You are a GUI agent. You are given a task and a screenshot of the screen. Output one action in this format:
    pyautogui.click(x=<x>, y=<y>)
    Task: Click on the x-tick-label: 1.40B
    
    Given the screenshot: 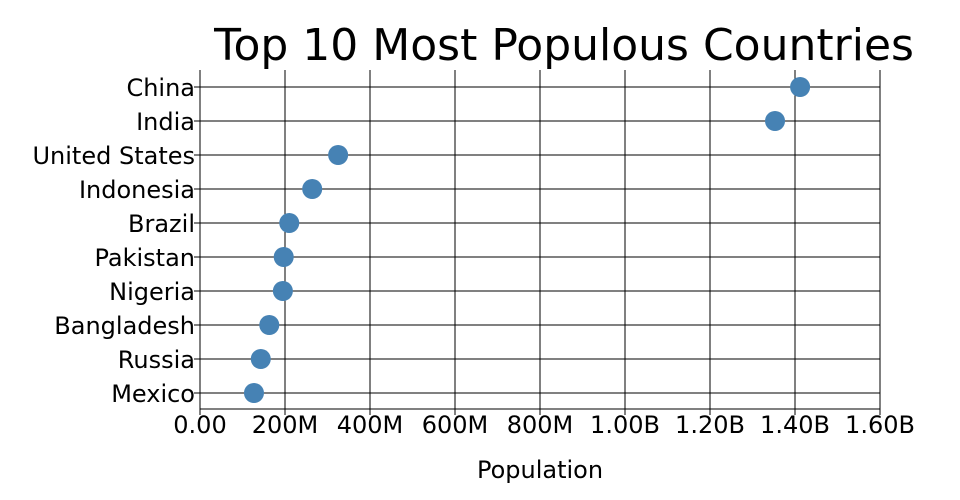 What is the action you would take?
    pyautogui.click(x=795, y=425)
    